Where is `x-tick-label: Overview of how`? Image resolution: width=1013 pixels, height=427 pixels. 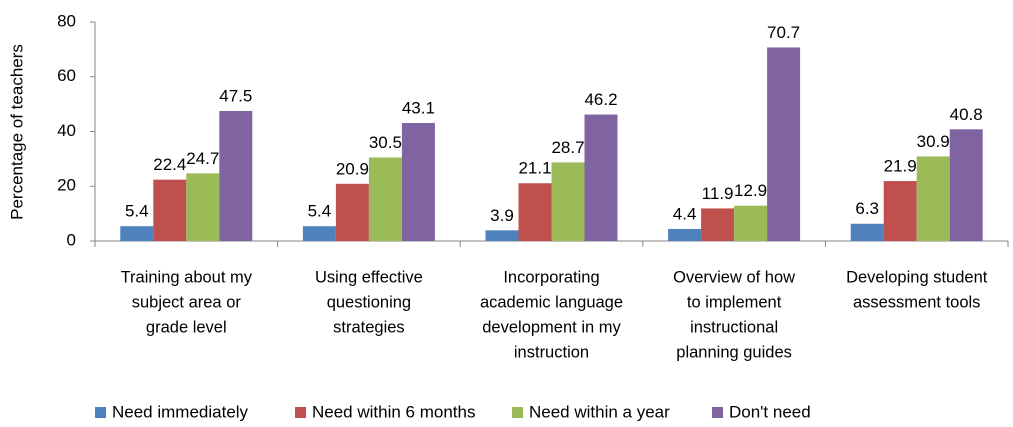 x-tick-label: Overview of how is located at coordinates (734, 277).